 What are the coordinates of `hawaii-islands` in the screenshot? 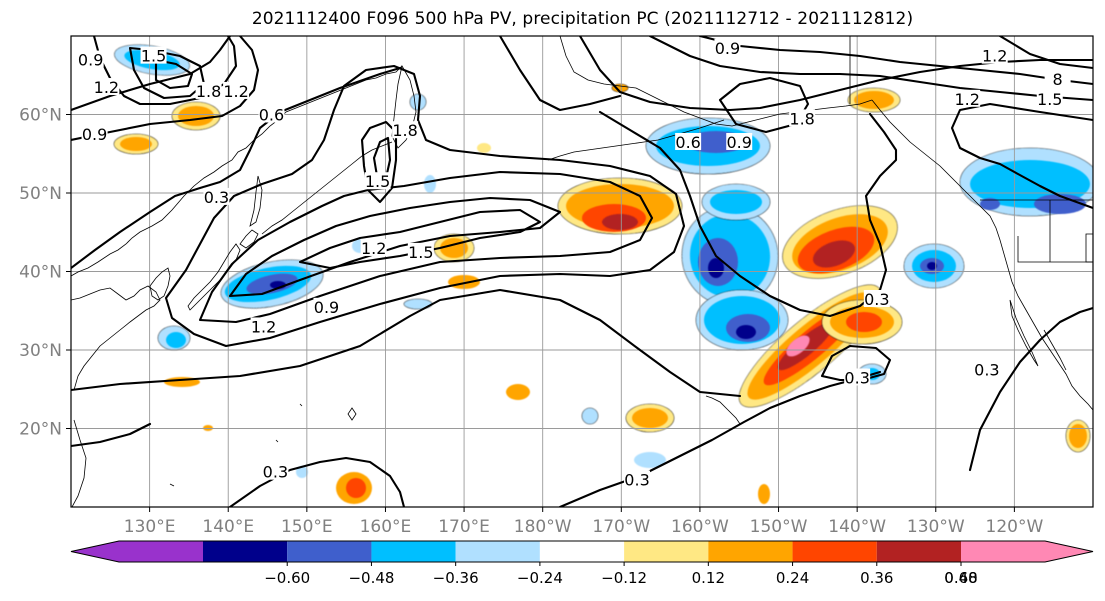 It's located at (723, 410).